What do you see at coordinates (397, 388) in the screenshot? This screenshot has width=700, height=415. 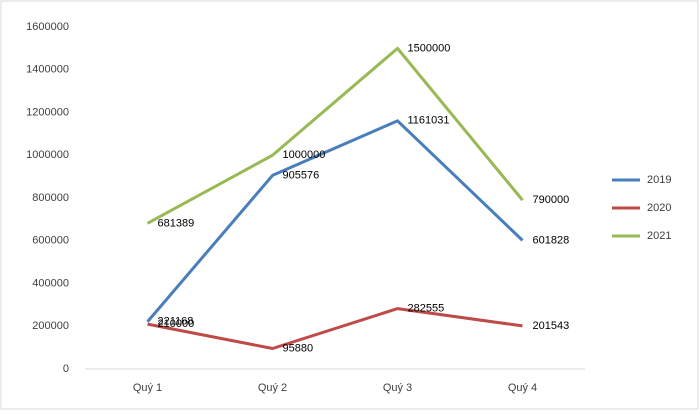 I see `x-tick-label: Quý 3` at bounding box center [397, 388].